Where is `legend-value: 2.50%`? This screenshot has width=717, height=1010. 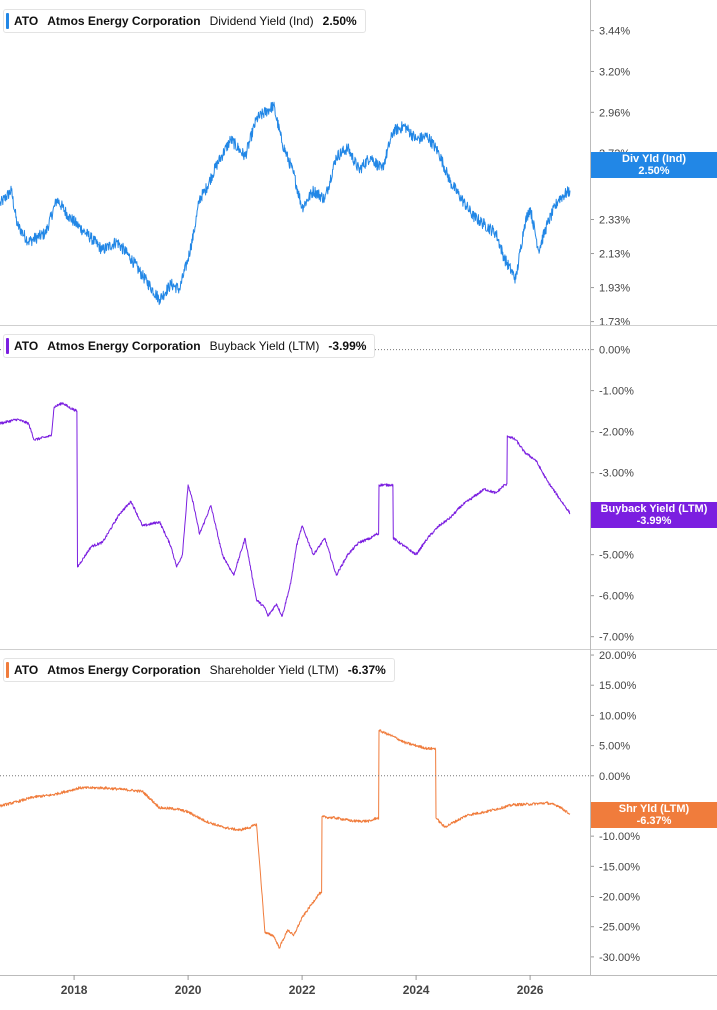
legend-value: 2.50% is located at coordinates (339, 21).